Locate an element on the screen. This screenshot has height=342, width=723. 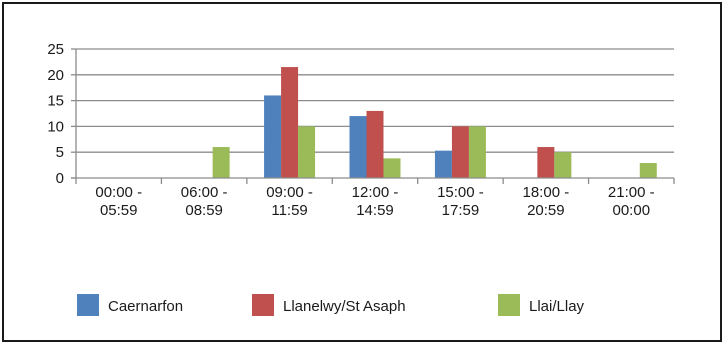
x-tick-label: 21:00 - is located at coordinates (631, 192).